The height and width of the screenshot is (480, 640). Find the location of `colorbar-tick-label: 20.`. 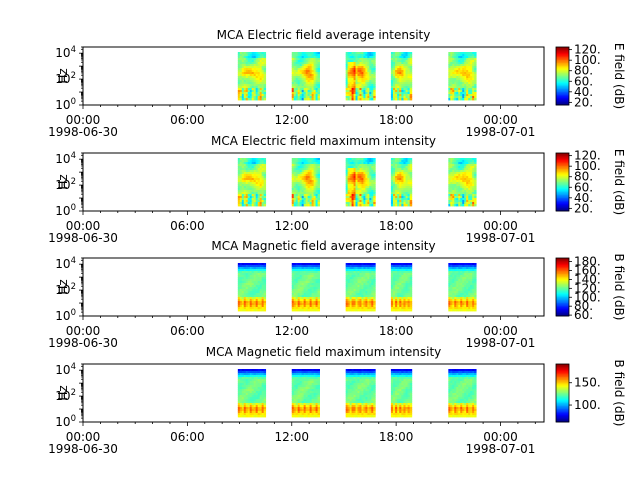

colorbar-tick-label: 20. is located at coordinates (583, 208).